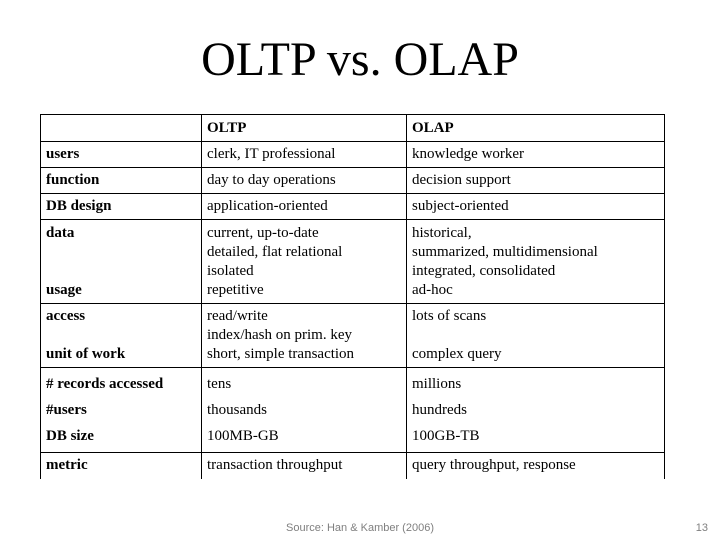  Describe the element at coordinates (66, 316) in the screenshot. I see `row-label: access` at that location.